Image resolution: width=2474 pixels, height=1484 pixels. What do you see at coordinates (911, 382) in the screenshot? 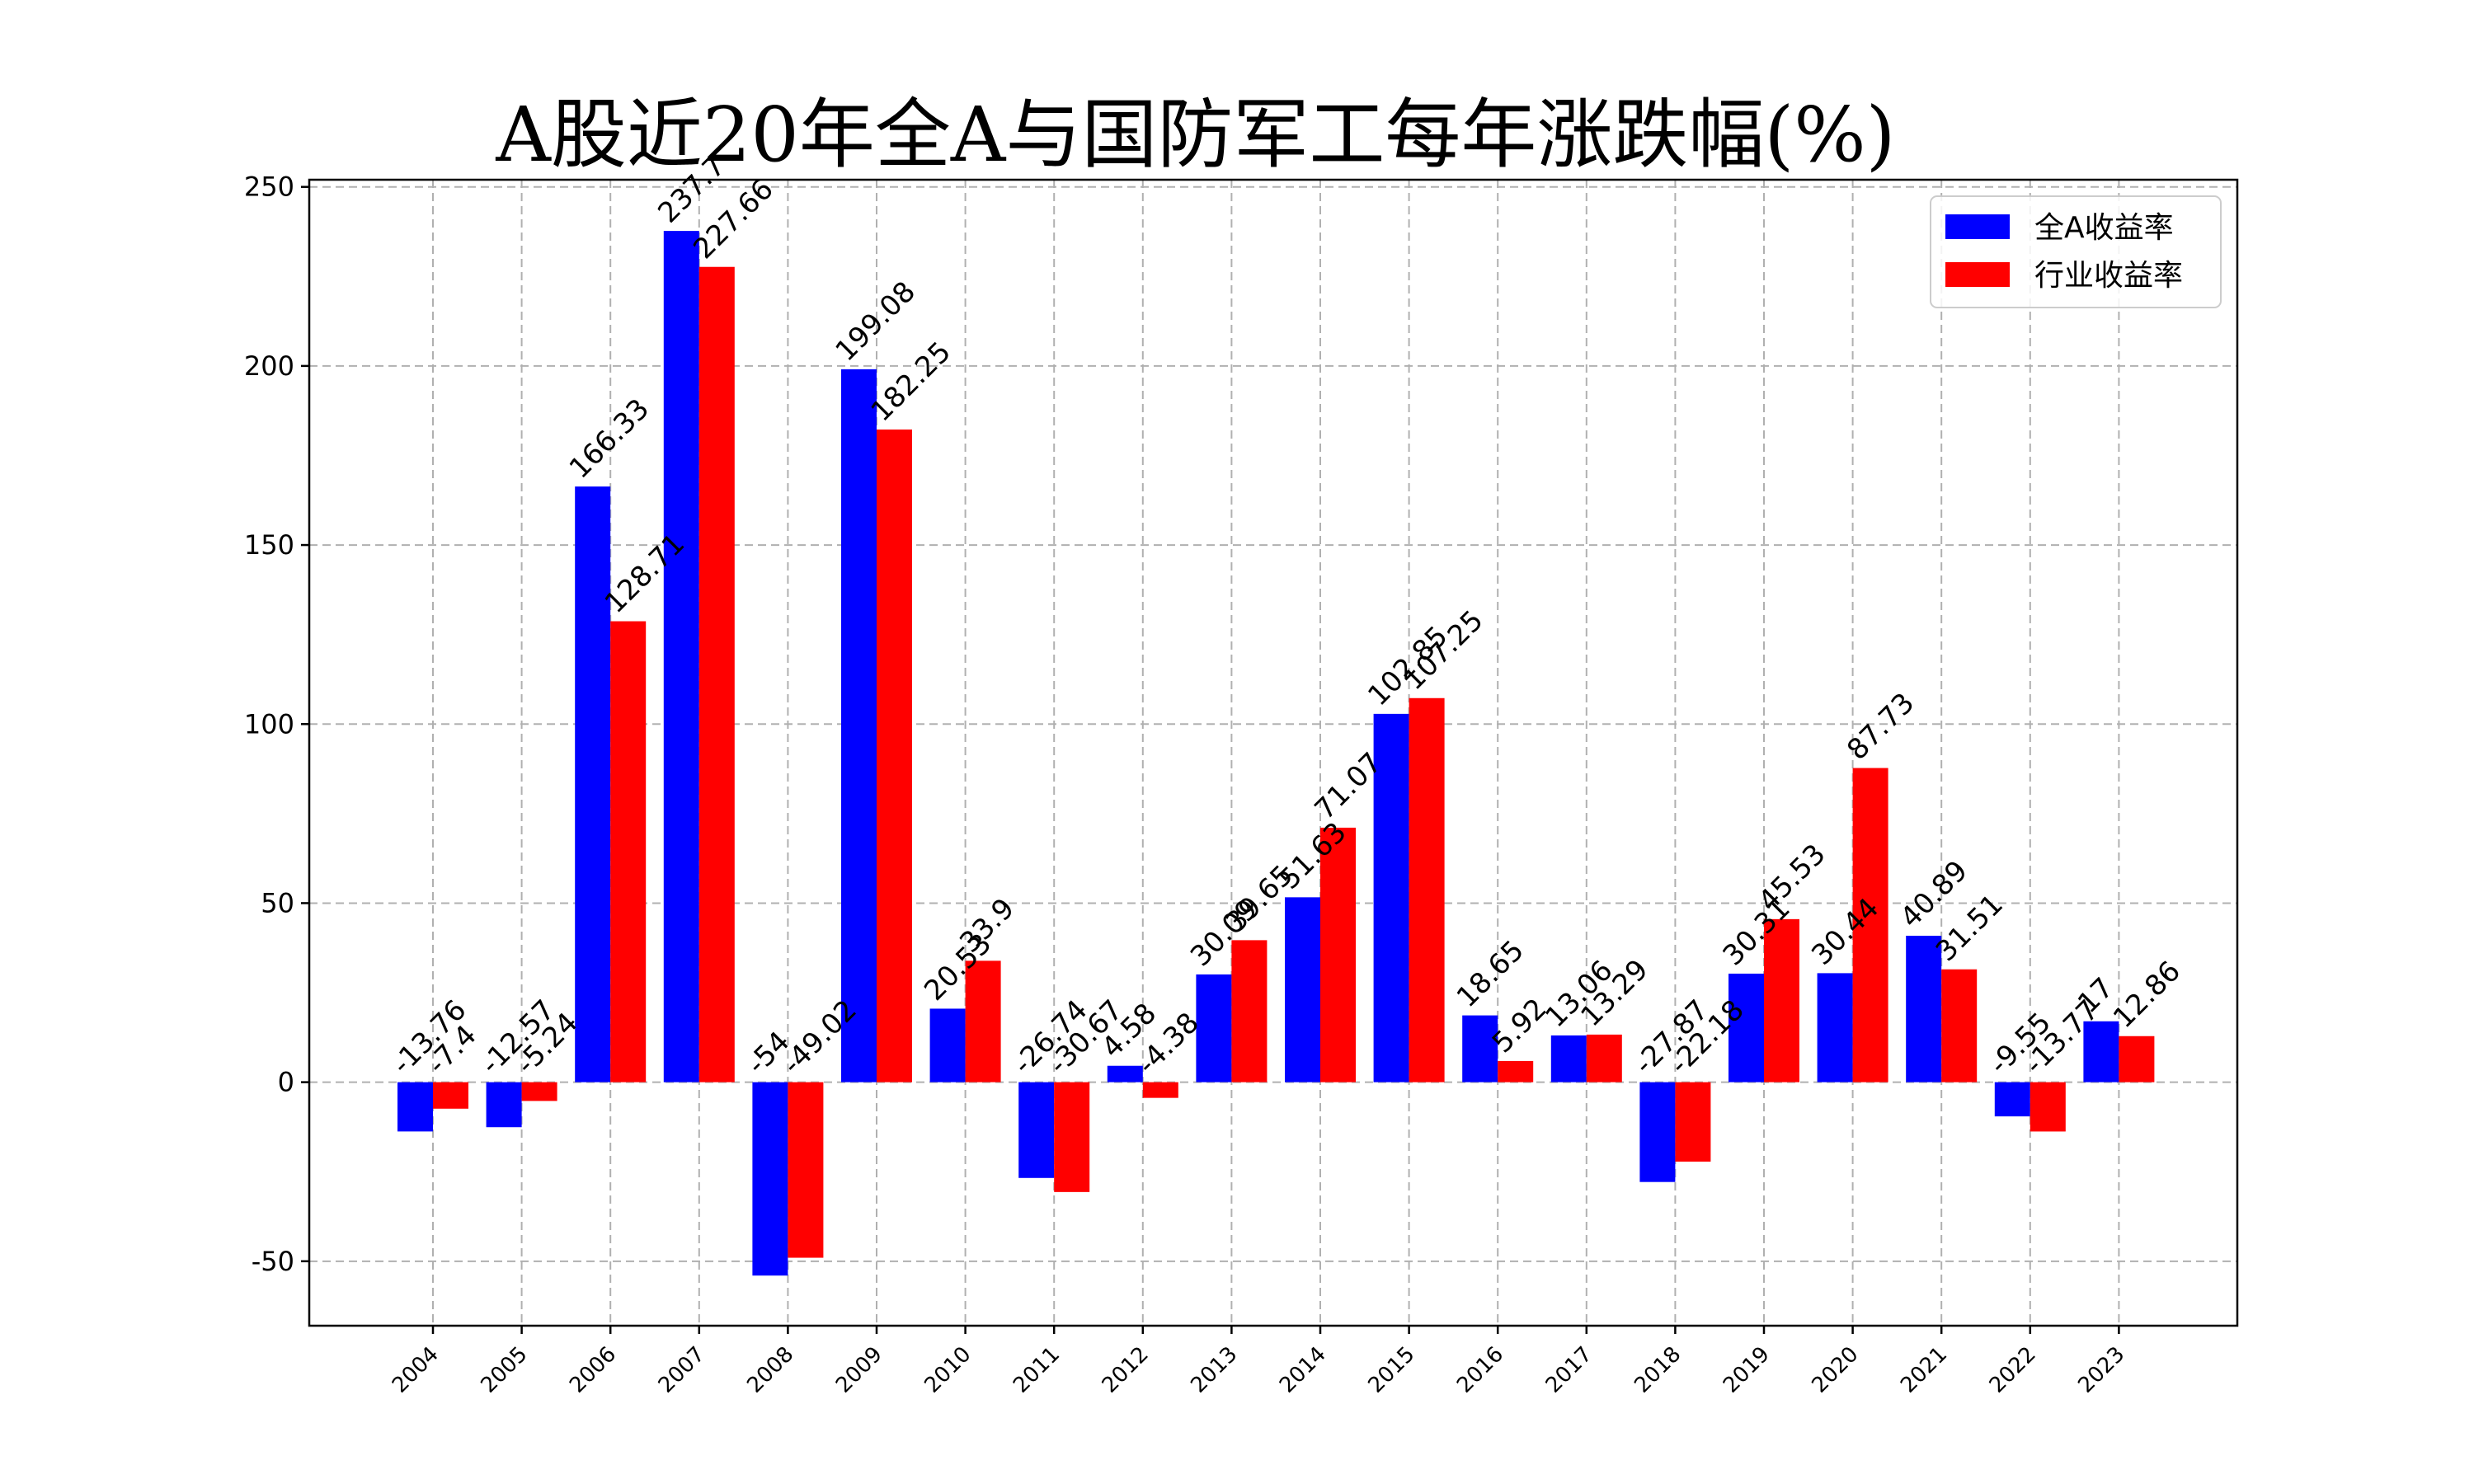
I see `data-label: 182.25` at bounding box center [911, 382].